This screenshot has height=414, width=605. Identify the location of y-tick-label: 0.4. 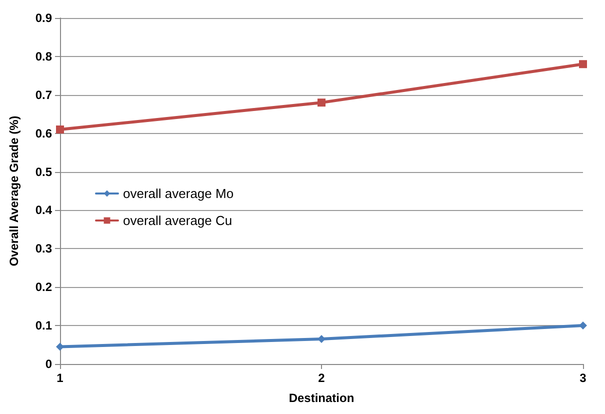
(43, 210).